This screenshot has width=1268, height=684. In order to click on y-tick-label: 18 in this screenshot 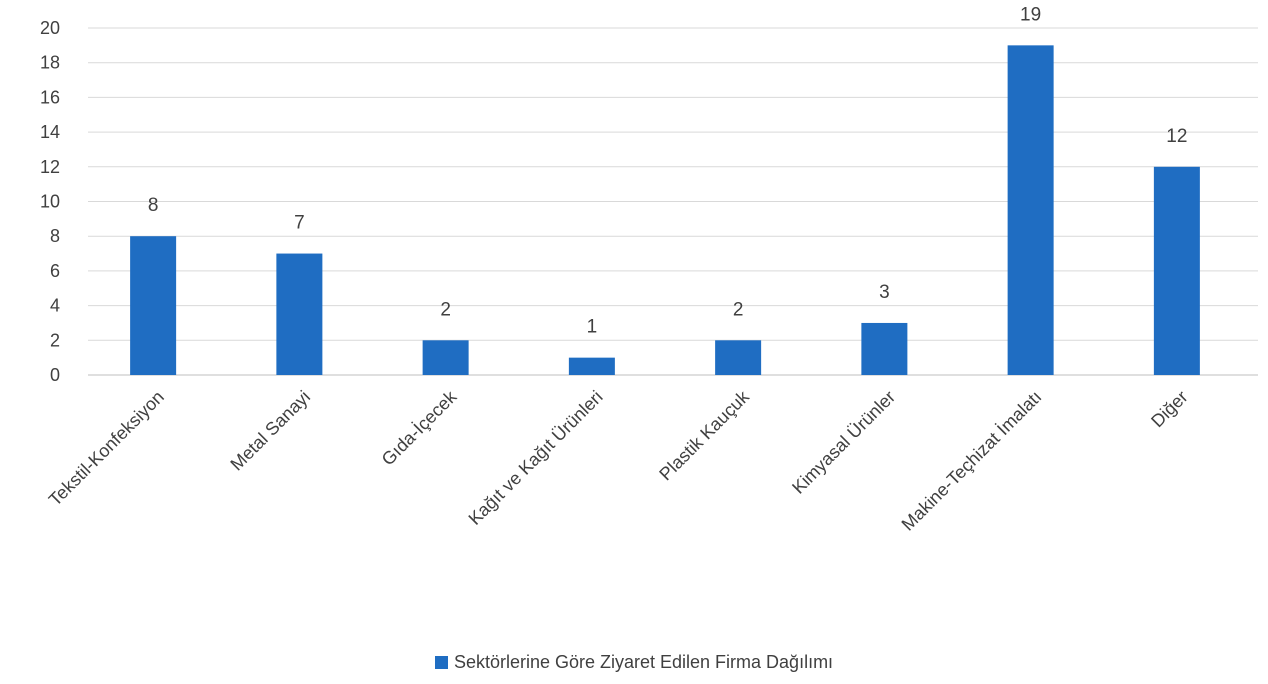, I will do `click(50, 63)`.